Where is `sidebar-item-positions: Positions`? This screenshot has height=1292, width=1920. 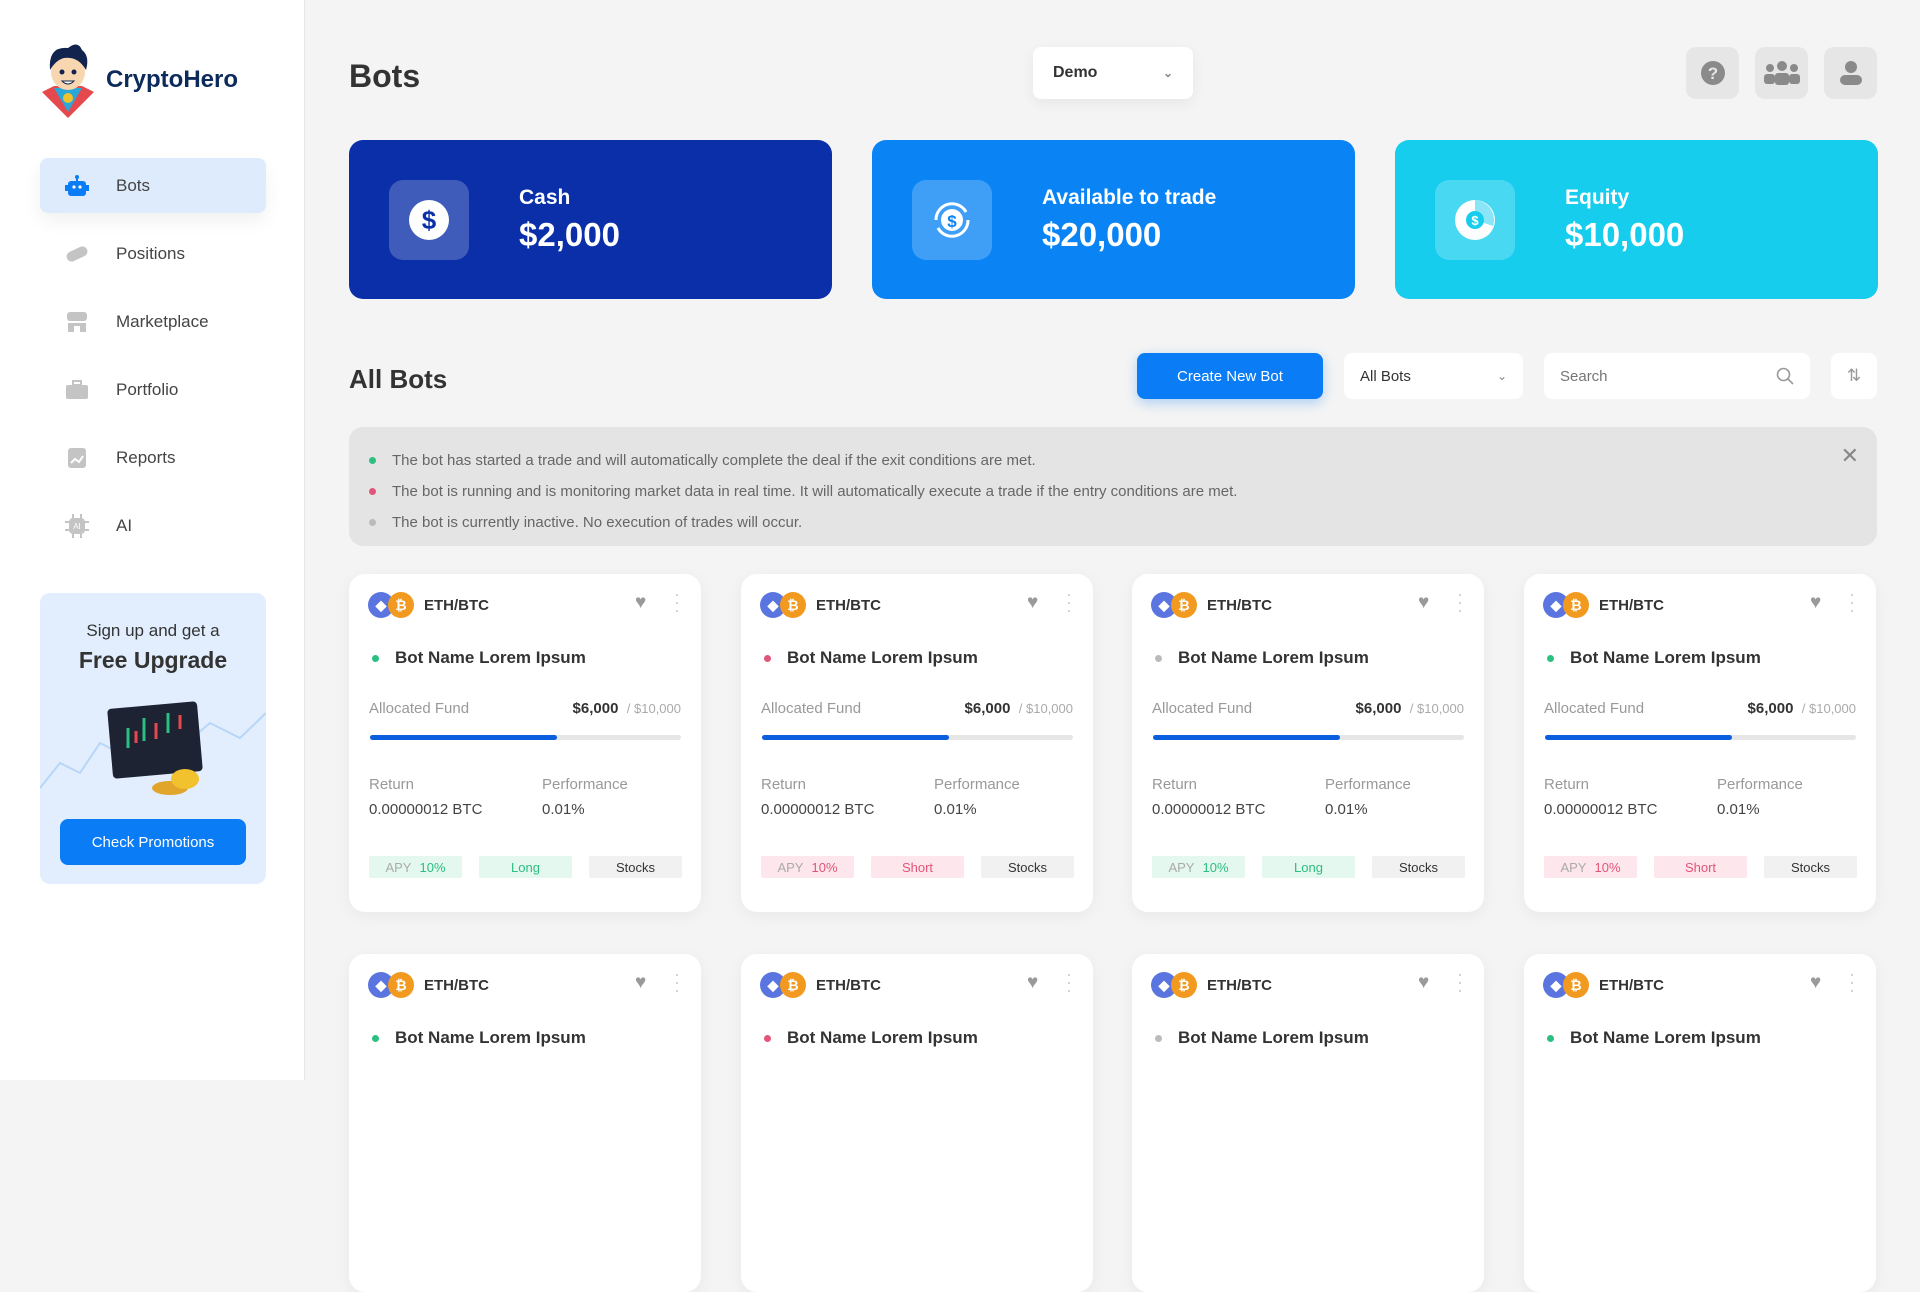 sidebar-item-positions: Positions is located at coordinates (153, 253).